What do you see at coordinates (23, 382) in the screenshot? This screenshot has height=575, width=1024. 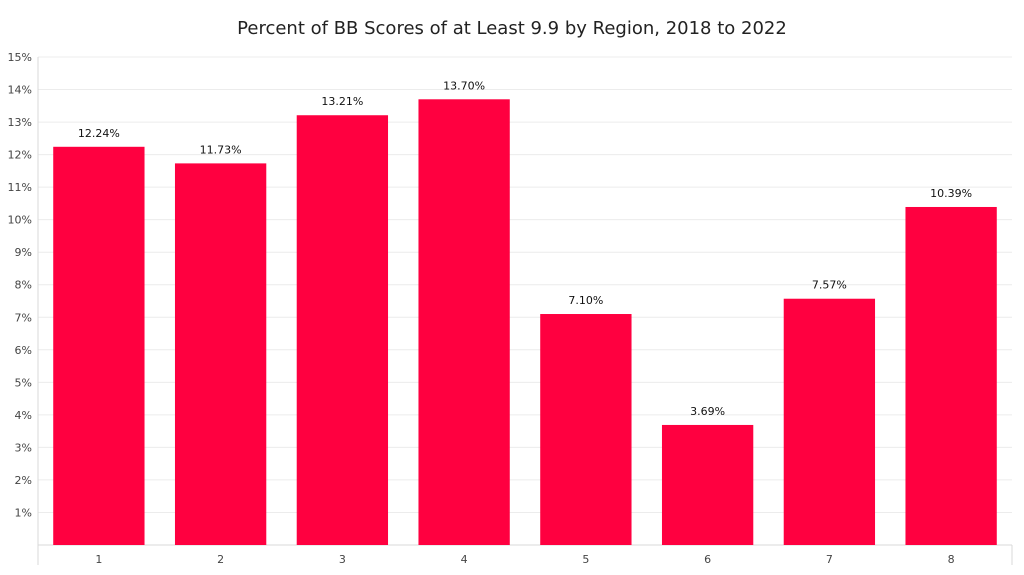 I see `y-tick-label: 5%` at bounding box center [23, 382].